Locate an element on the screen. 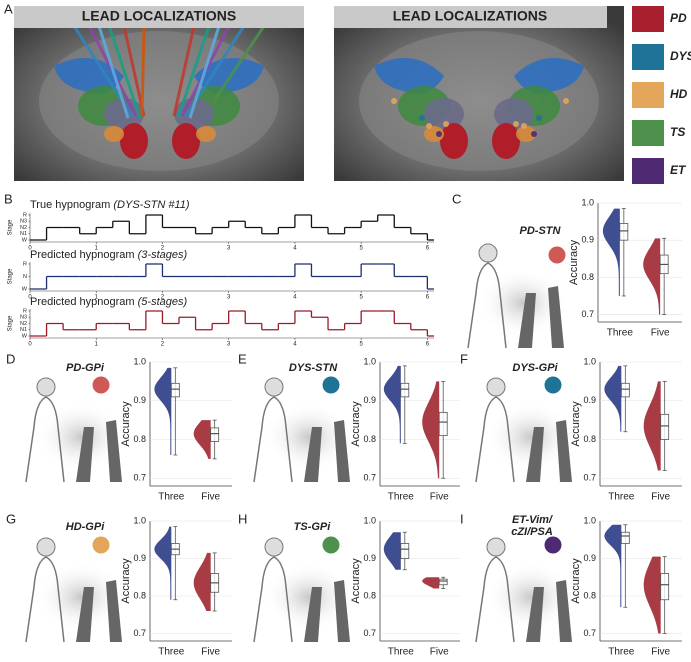 This screenshot has width=691, height=662. panel-label: D is located at coordinates (10, 358).